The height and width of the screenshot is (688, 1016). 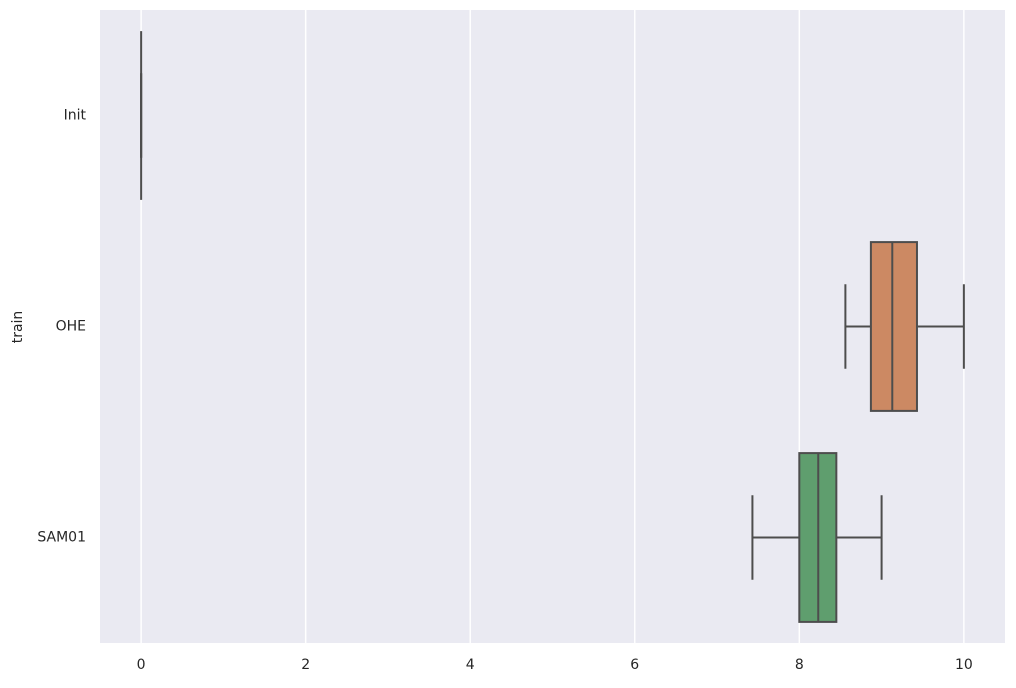 What do you see at coordinates (305, 665) in the screenshot?
I see `x-tick-label: 2` at bounding box center [305, 665].